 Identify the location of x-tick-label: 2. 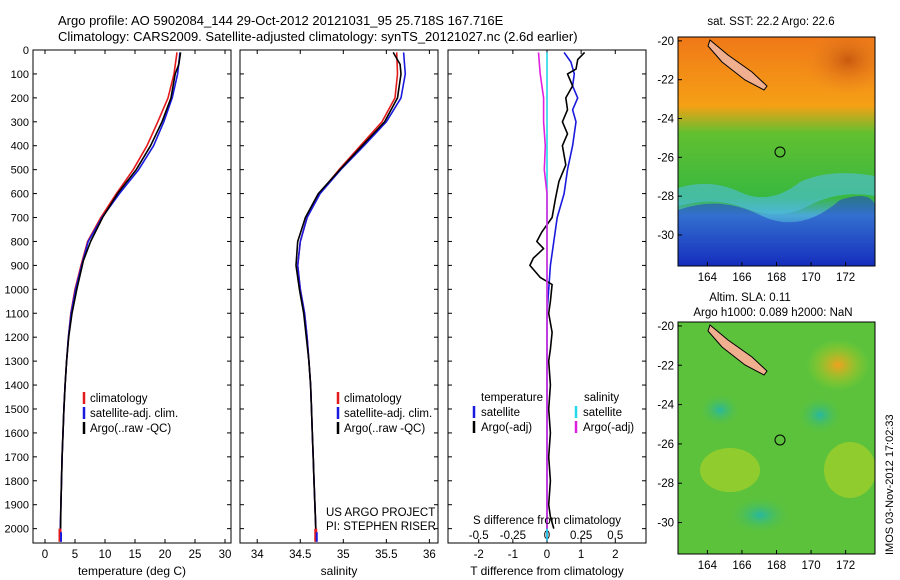
(615, 555).